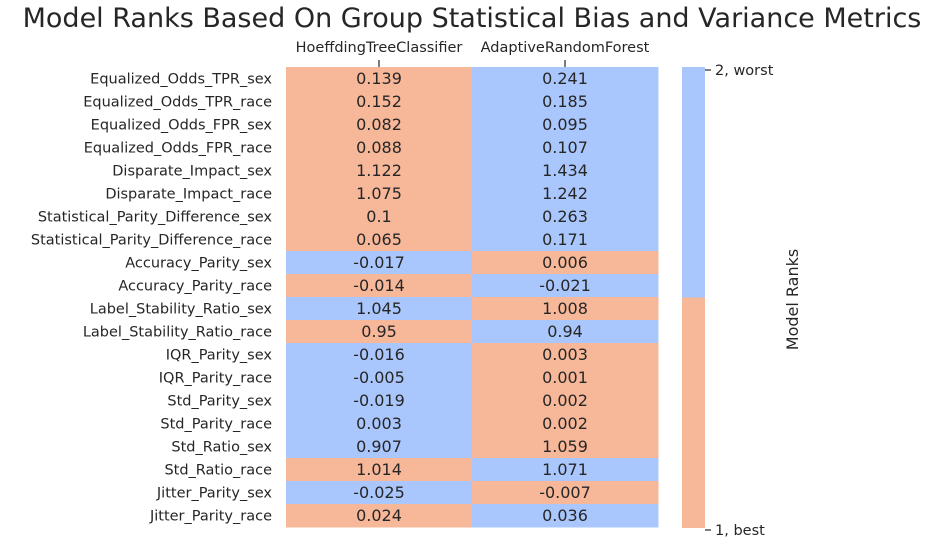  What do you see at coordinates (693, 182) in the screenshot?
I see `colorbar-segment-worst` at bounding box center [693, 182].